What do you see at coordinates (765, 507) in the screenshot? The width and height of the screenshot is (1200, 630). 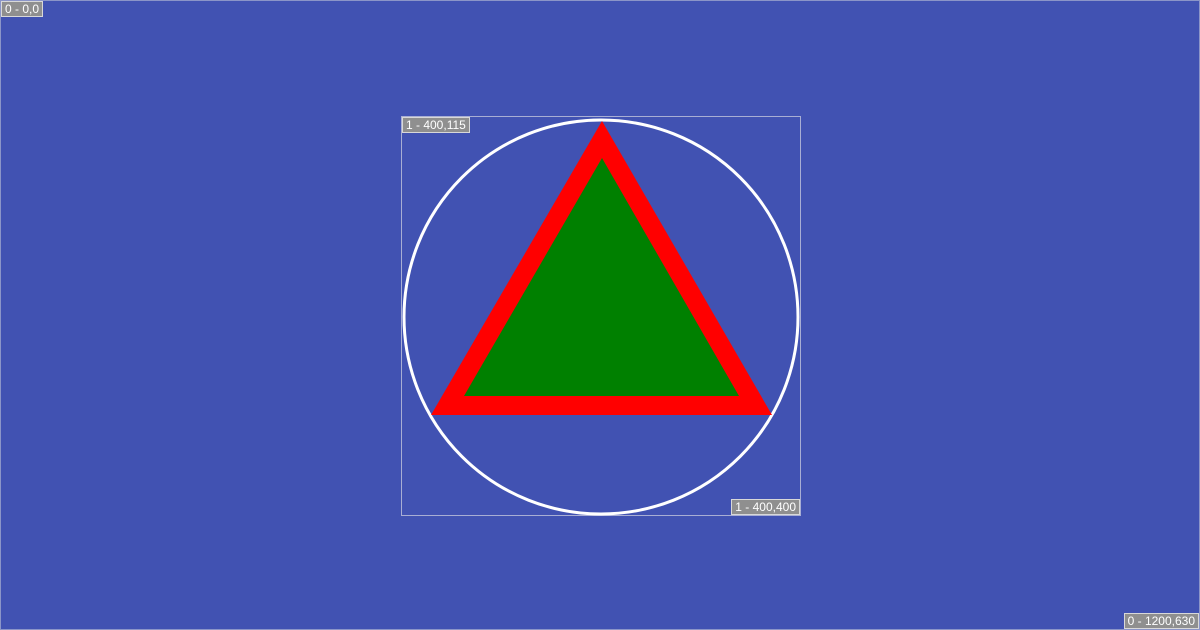 I see `layer-extent-label: 1 - 400,400` at bounding box center [765, 507].